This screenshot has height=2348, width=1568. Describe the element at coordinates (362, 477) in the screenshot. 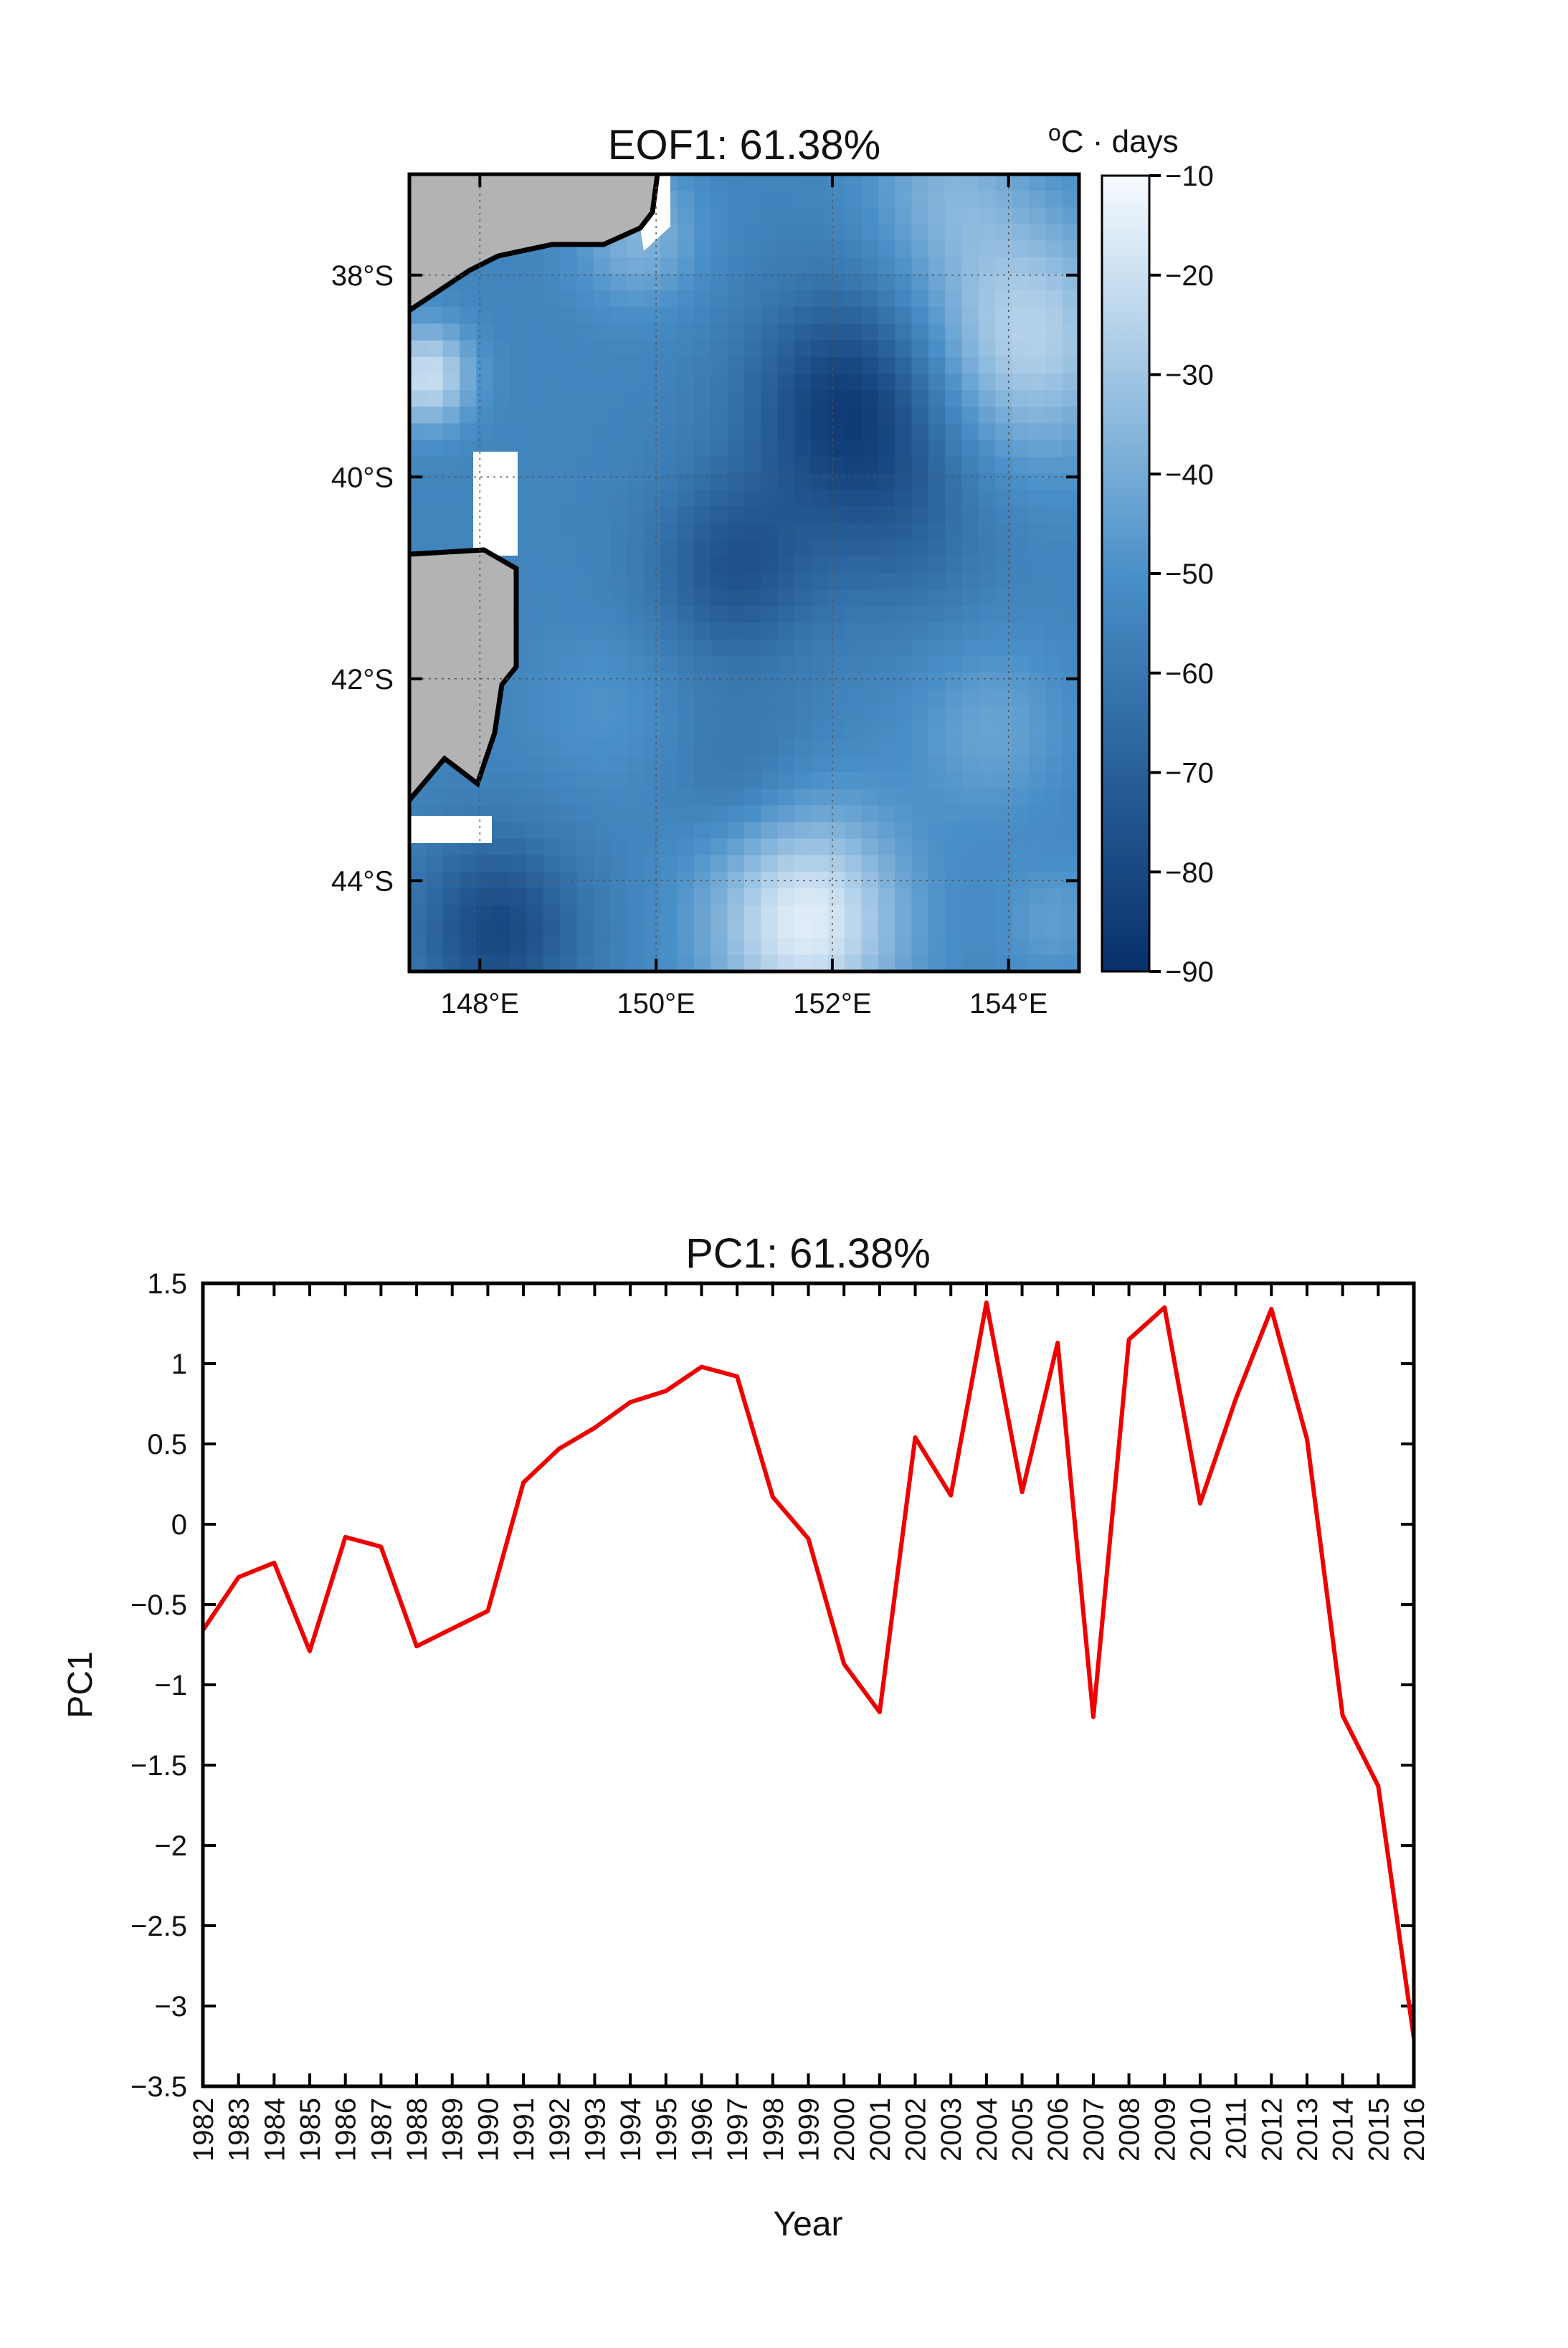

I see `map-y-tick-label: 40°S` at that location.